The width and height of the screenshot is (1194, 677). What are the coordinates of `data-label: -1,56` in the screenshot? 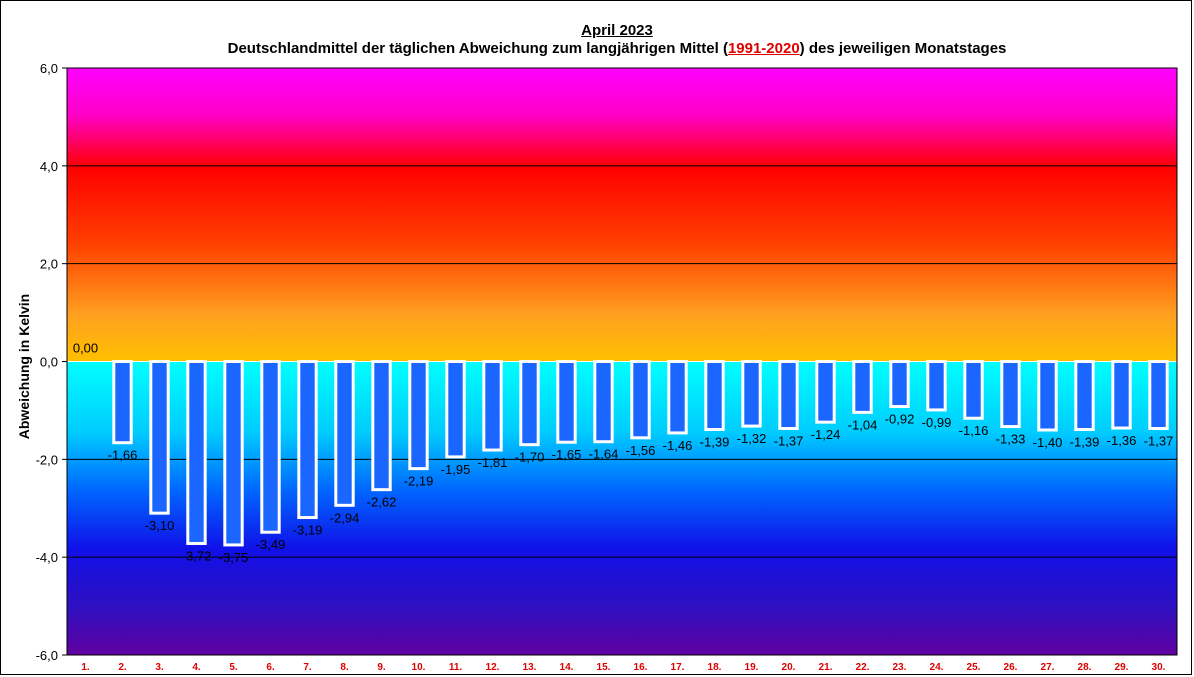 It's located at (641, 450).